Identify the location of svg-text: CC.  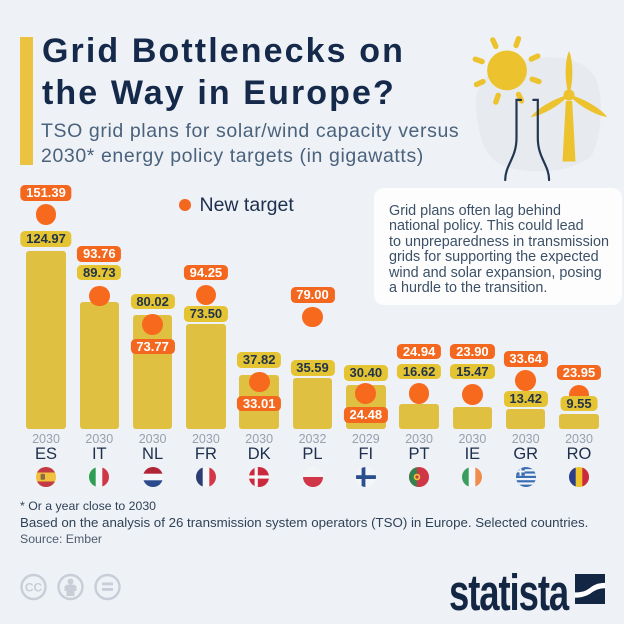
(34, 588).